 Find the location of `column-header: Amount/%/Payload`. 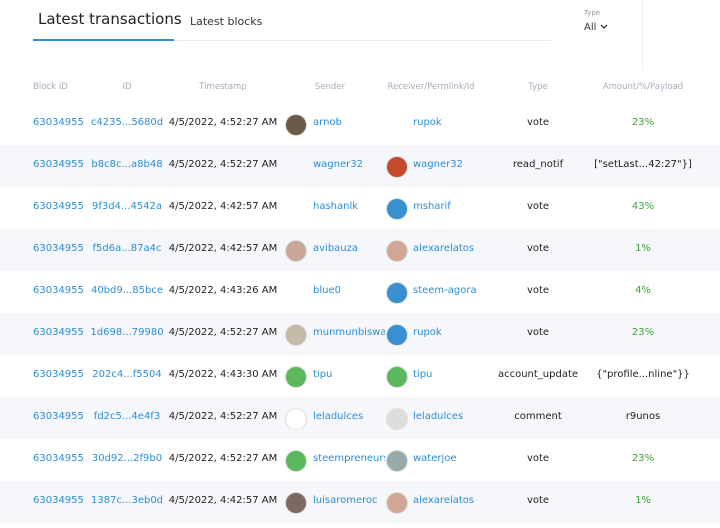

column-header: Amount/%/Payload is located at coordinates (643, 87).